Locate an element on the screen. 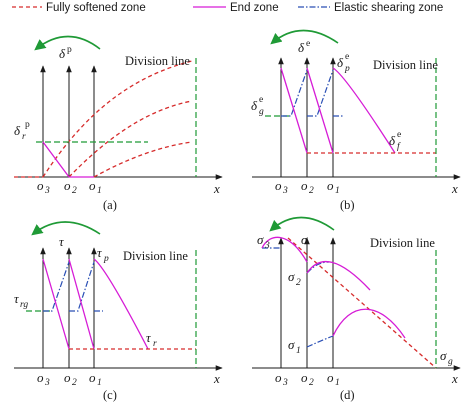  panel-a-softened-curve-o3 is located at coordinates (117, 119).